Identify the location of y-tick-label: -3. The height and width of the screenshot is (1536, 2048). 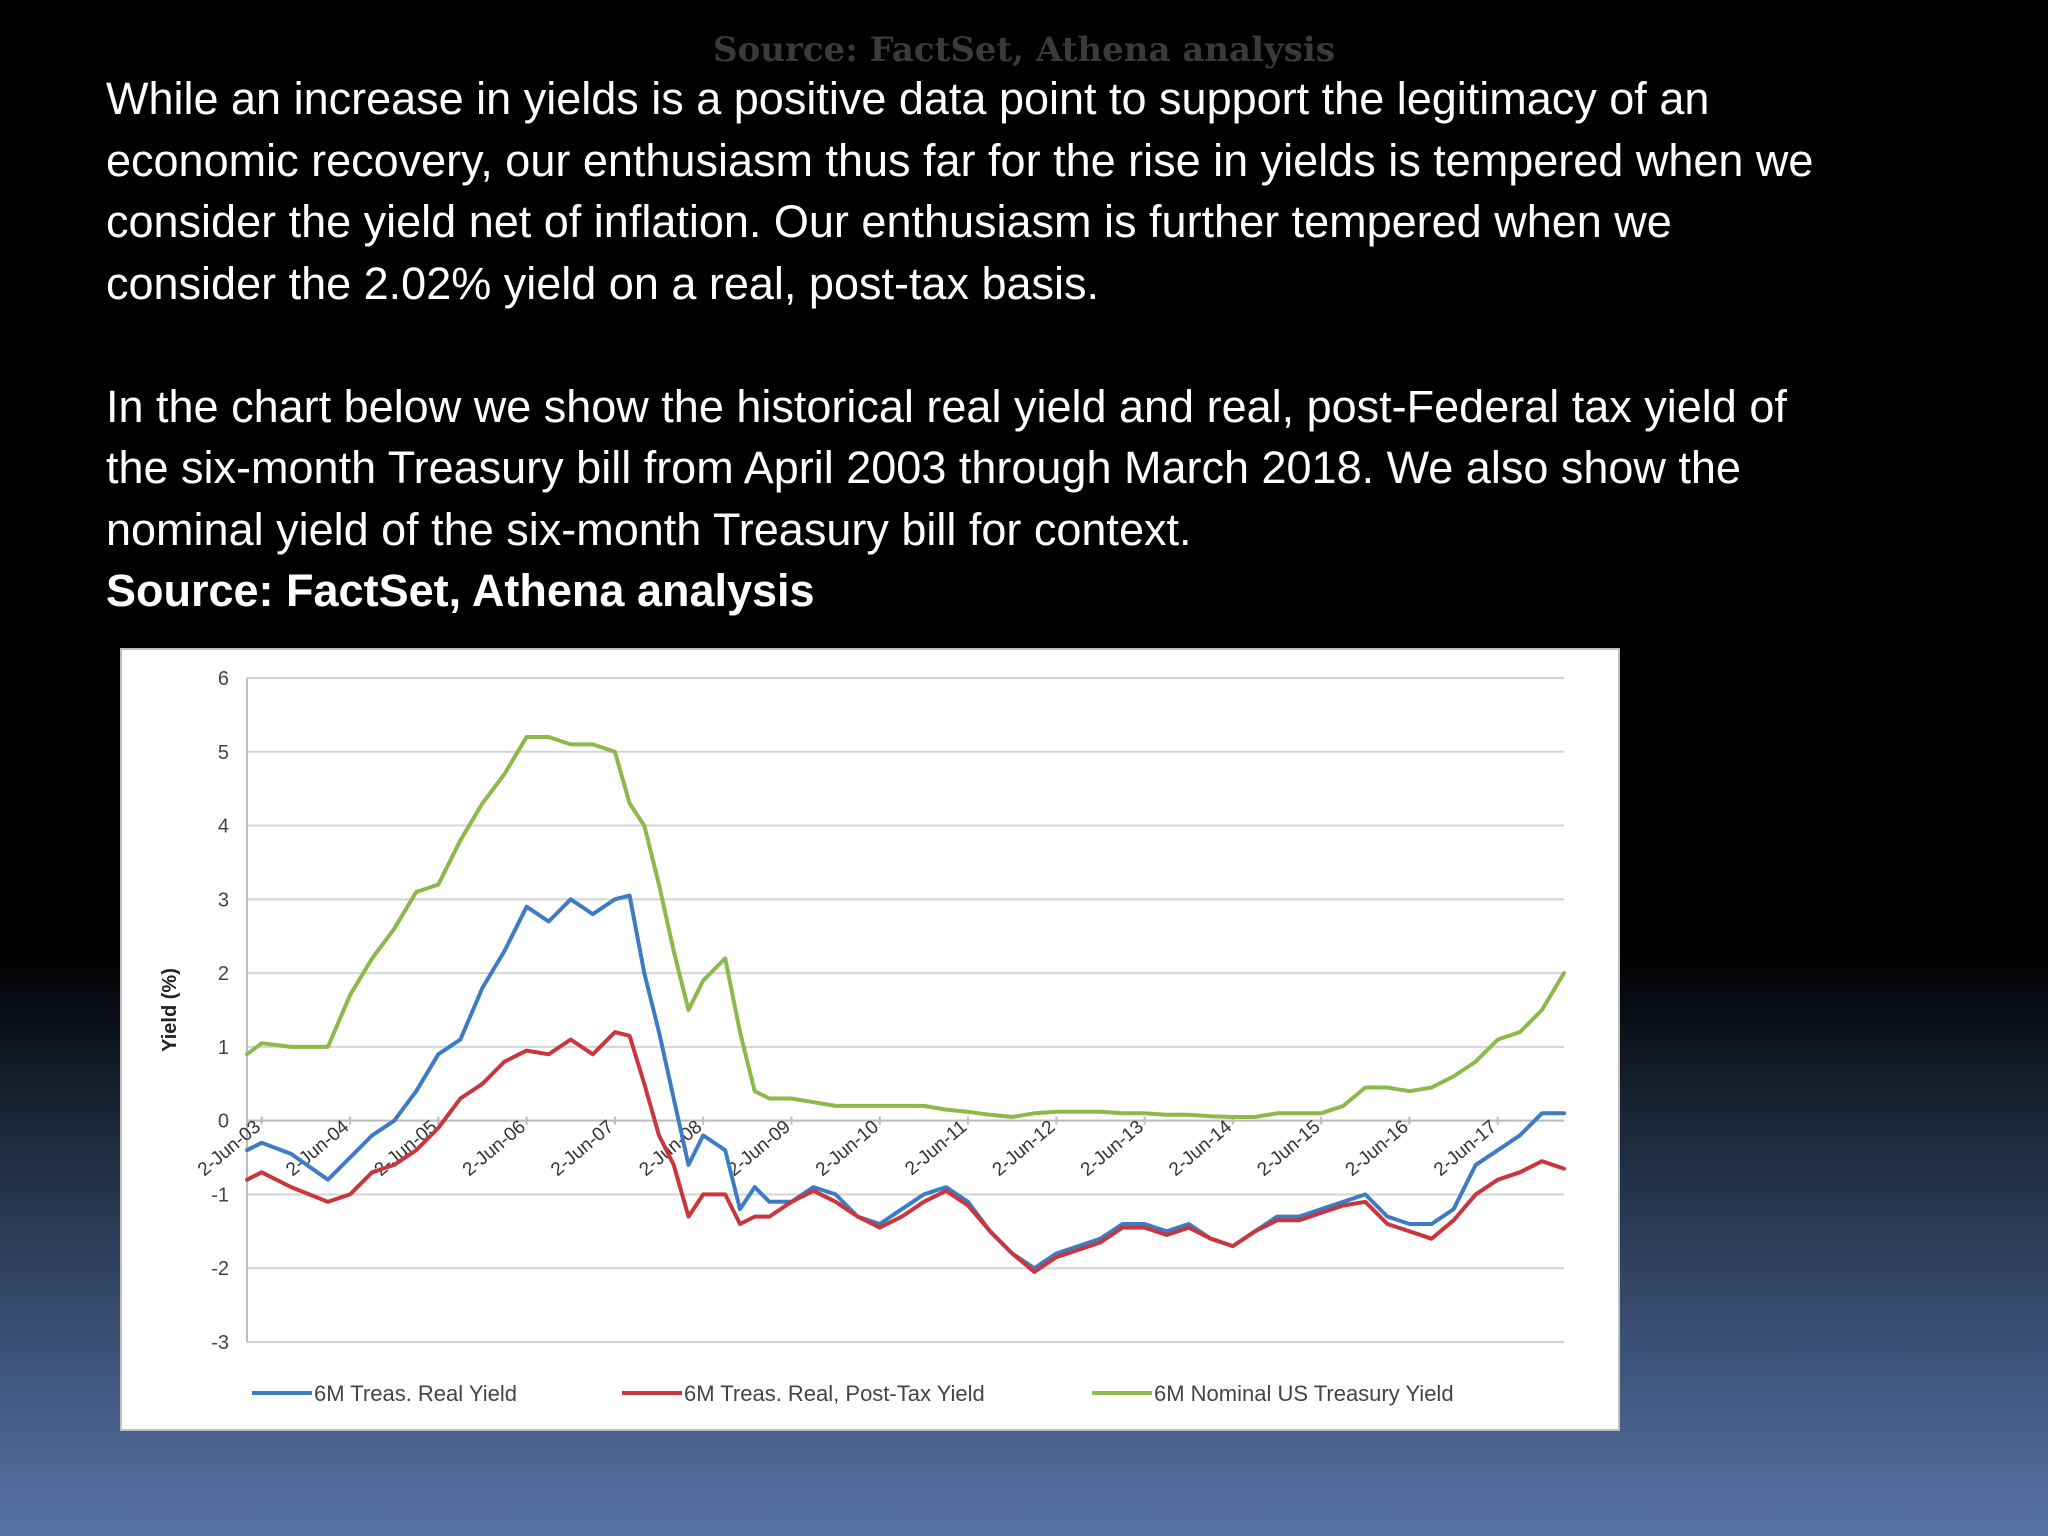
(220, 1343).